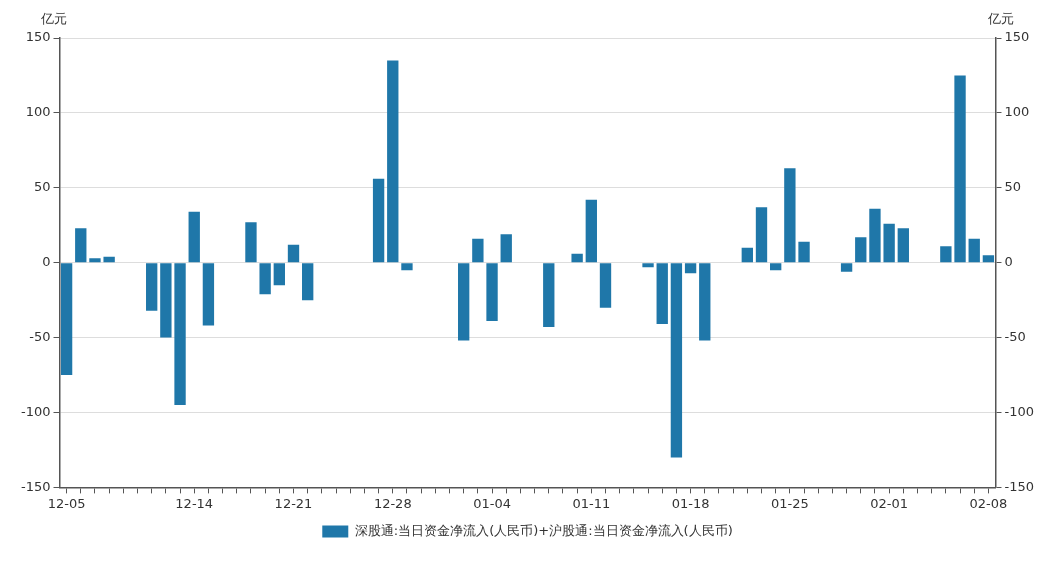 The width and height of the screenshot is (1055, 573). Describe the element at coordinates (38, 112) in the screenshot. I see `y-tick-label: 100` at that location.